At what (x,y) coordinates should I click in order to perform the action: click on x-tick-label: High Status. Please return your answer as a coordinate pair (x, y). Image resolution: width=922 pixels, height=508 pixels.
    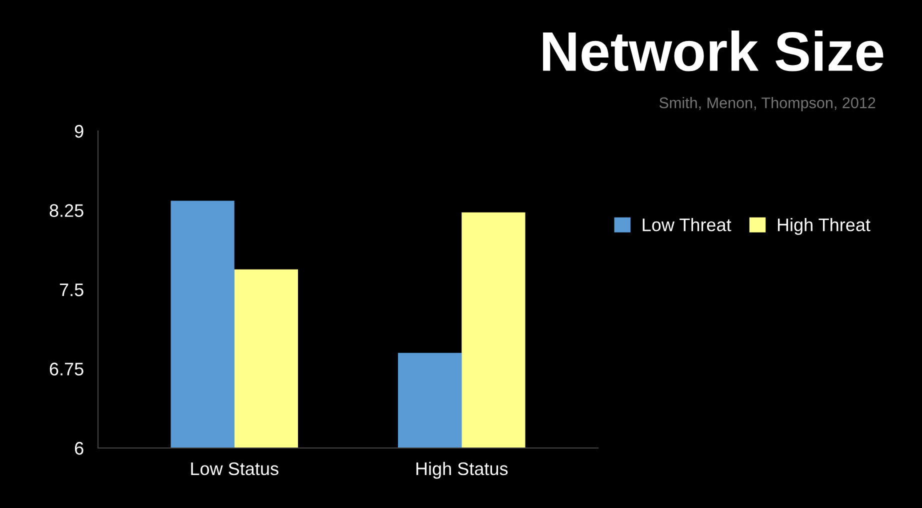
    Looking at the image, I should click on (462, 470).